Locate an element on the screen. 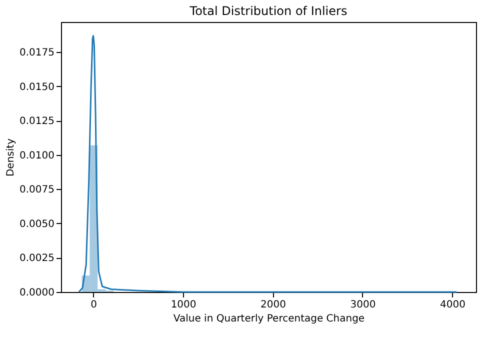  y-tick-label: 0.0150 is located at coordinates (37, 87).